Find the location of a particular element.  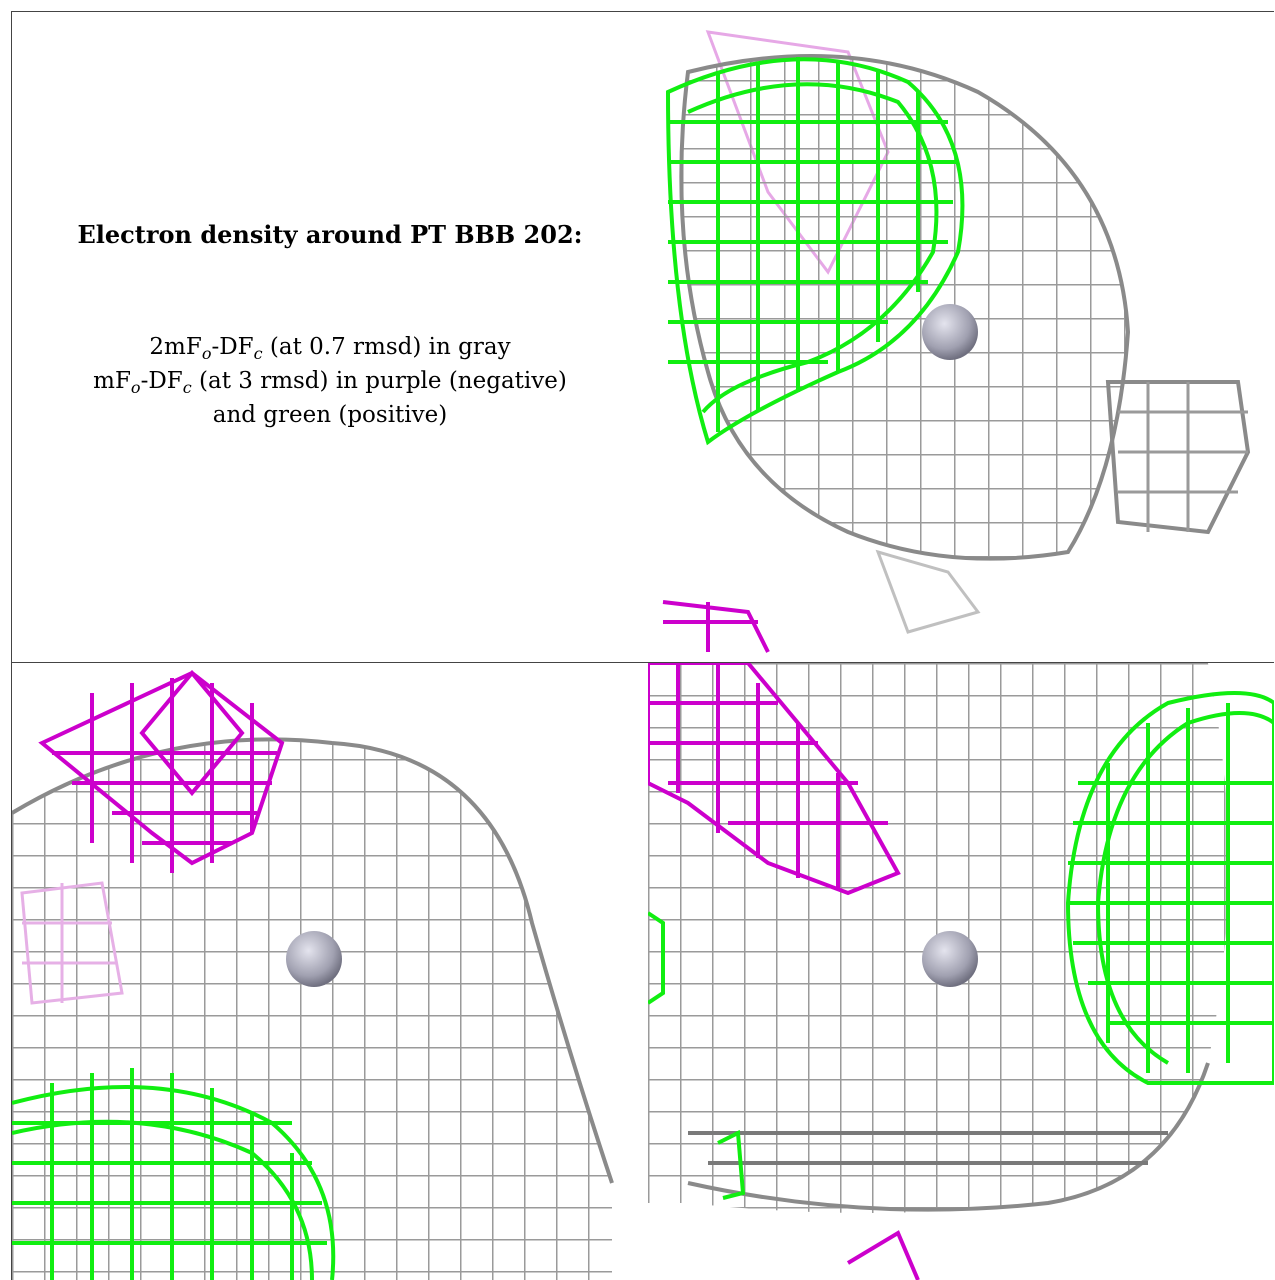

map1-suffix: (at 0.7 rmsd) in gray is located at coordinates (386, 347).